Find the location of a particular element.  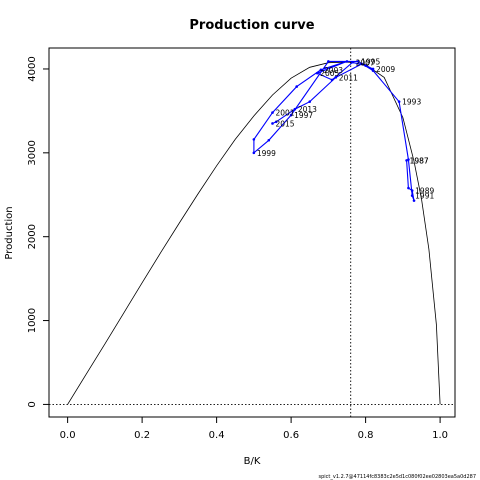

year-label: 1999 is located at coordinates (266, 153).